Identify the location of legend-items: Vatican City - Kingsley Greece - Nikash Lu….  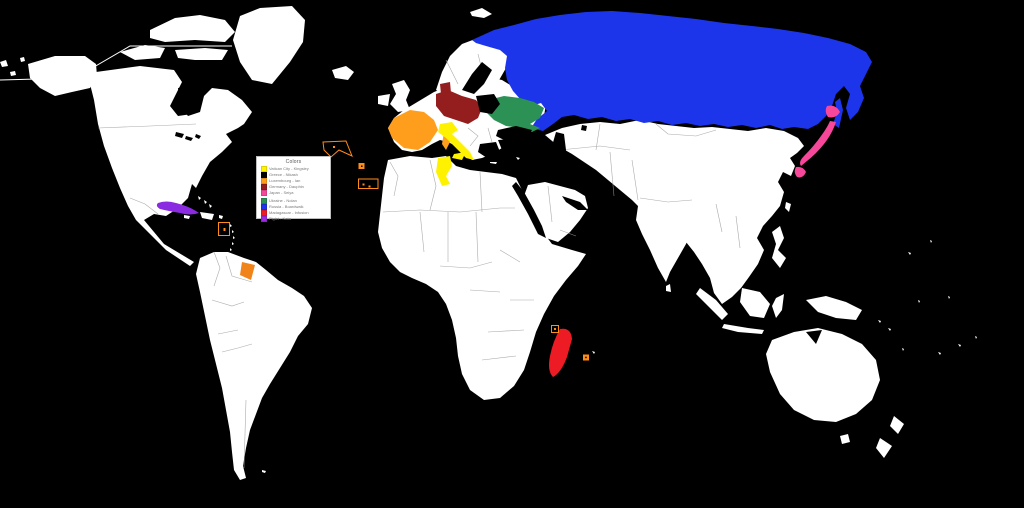
(293, 194).